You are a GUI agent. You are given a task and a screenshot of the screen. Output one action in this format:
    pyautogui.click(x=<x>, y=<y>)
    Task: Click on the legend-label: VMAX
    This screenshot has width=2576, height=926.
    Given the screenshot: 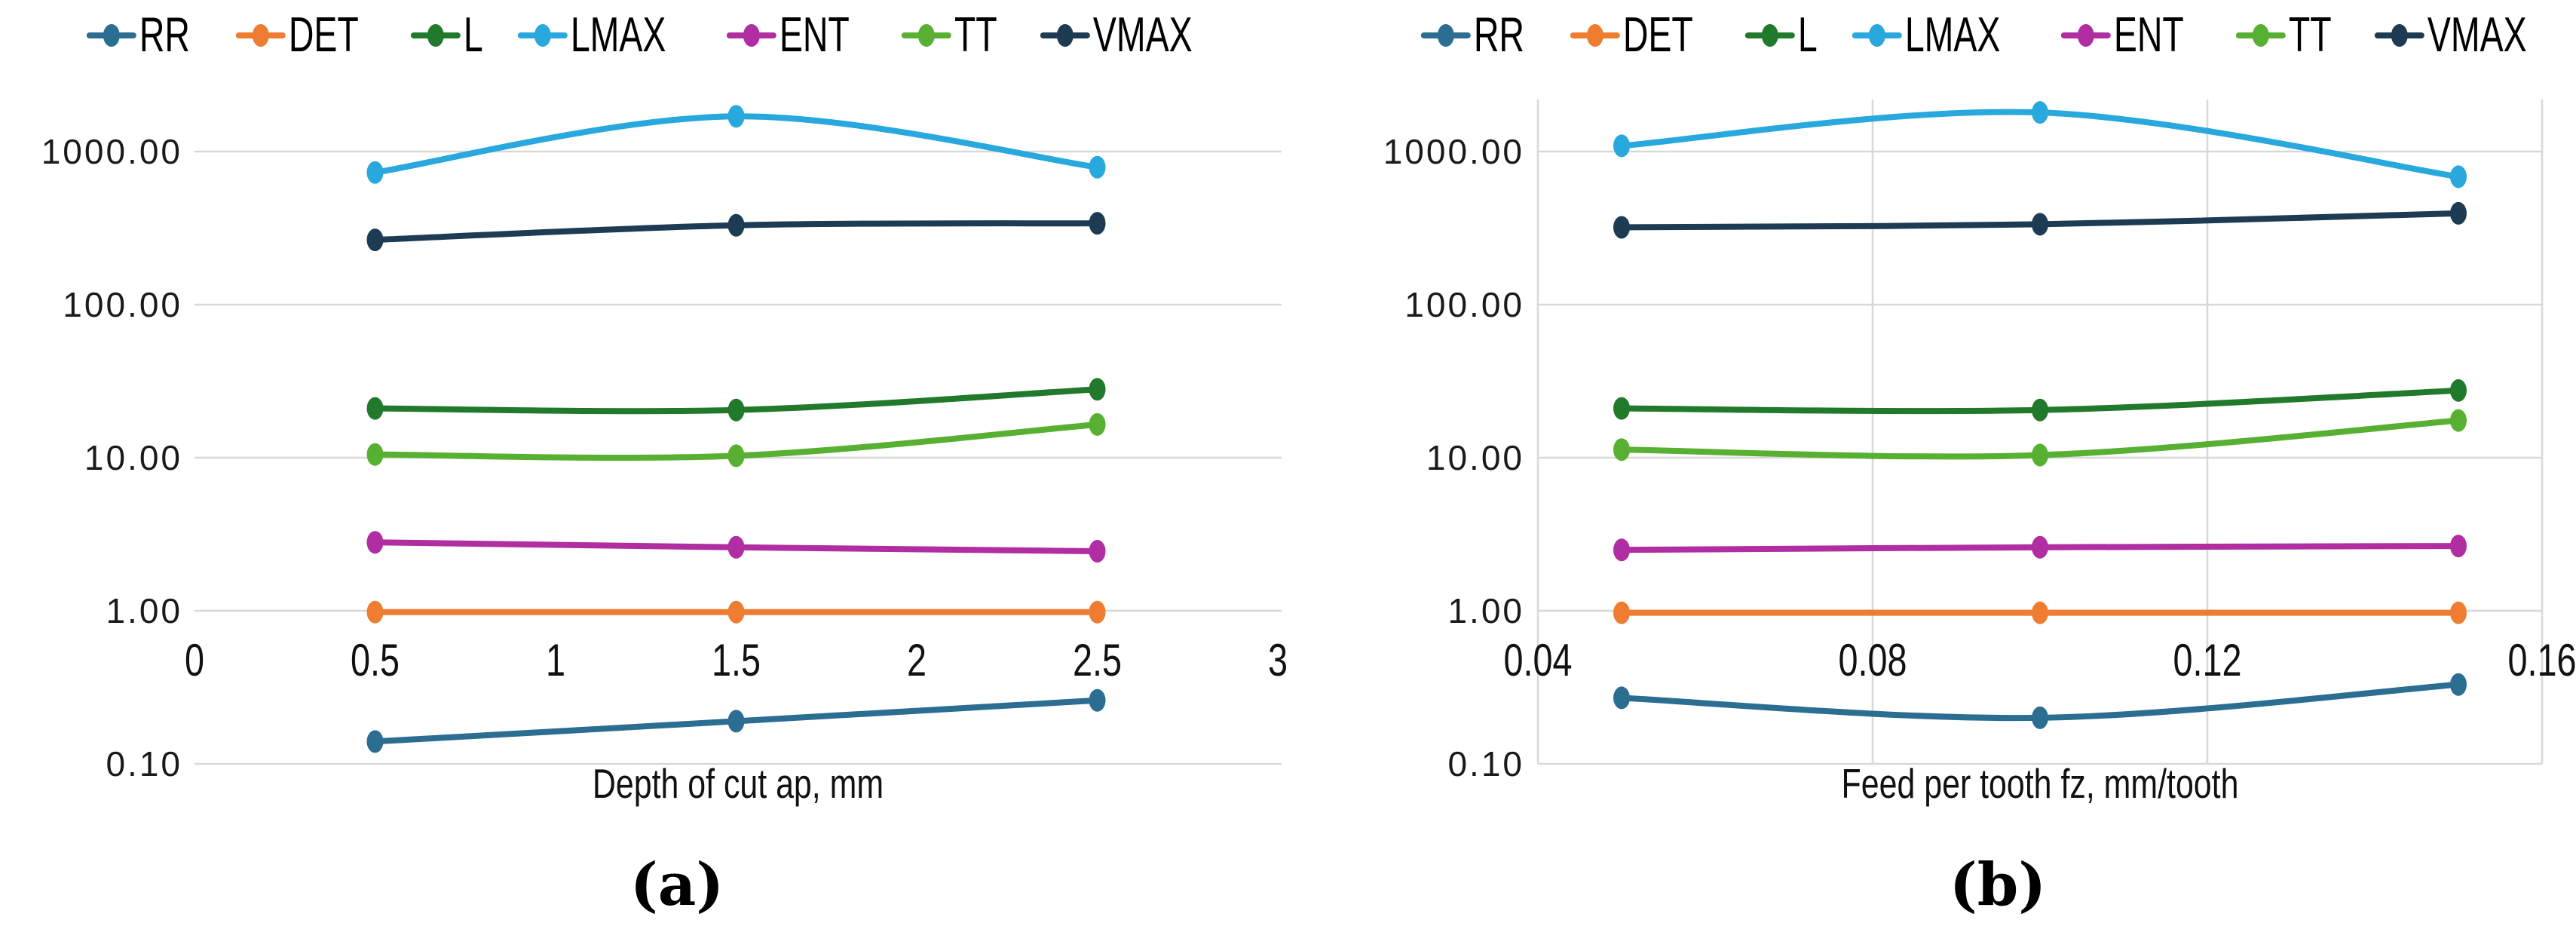 What is the action you would take?
    pyautogui.click(x=2477, y=35)
    